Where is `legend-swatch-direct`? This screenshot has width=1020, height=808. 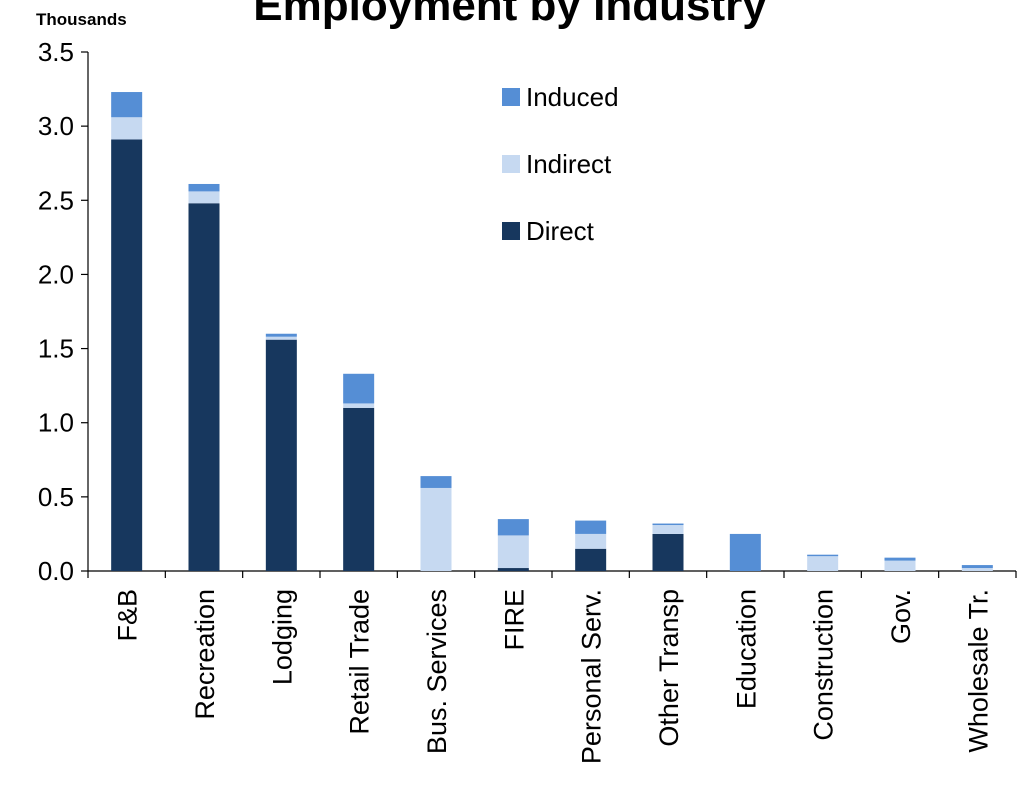
legend-swatch-direct is located at coordinates (511, 231).